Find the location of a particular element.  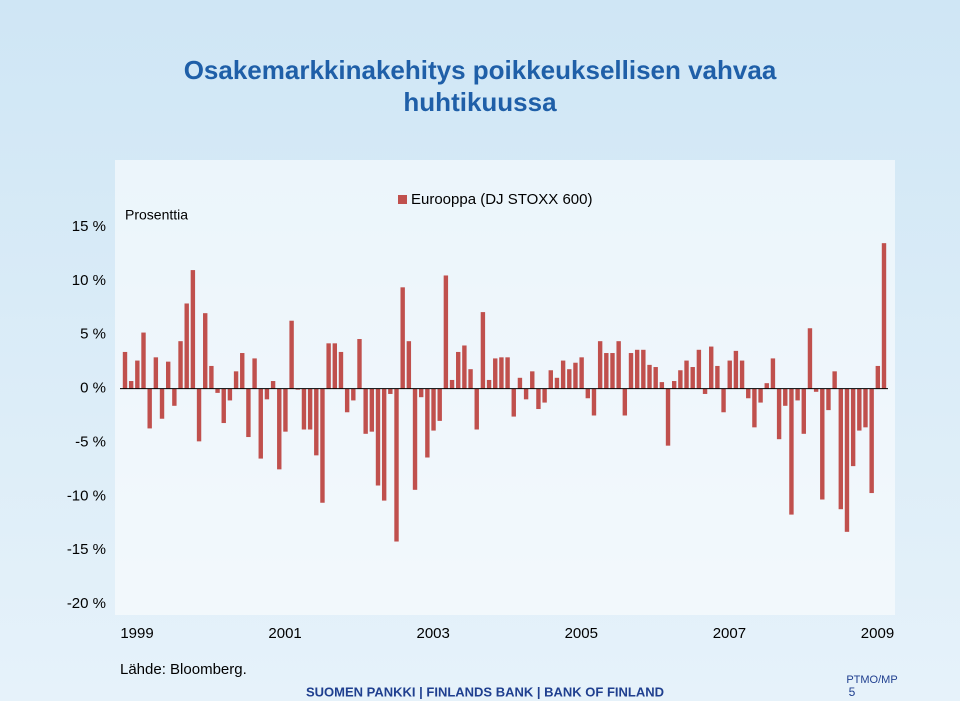

x-tick-label: 2003 is located at coordinates (433, 633).